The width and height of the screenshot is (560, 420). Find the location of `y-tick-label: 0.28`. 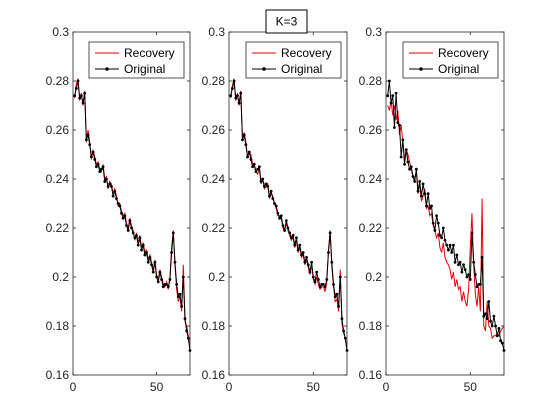

y-tick-label: 0.28 is located at coordinates (371, 81).